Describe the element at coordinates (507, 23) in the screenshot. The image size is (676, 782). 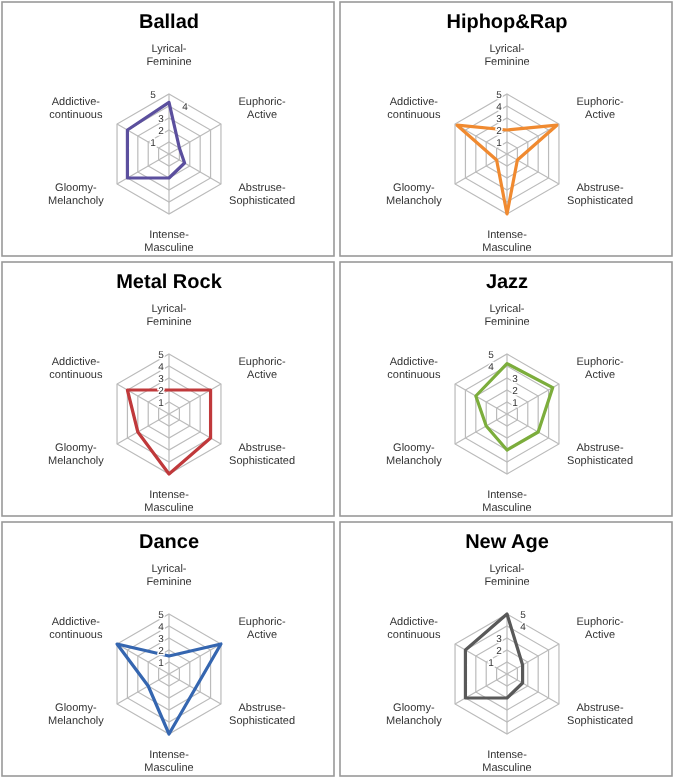
I see `chart-title: Hiphop&Rap` at that location.